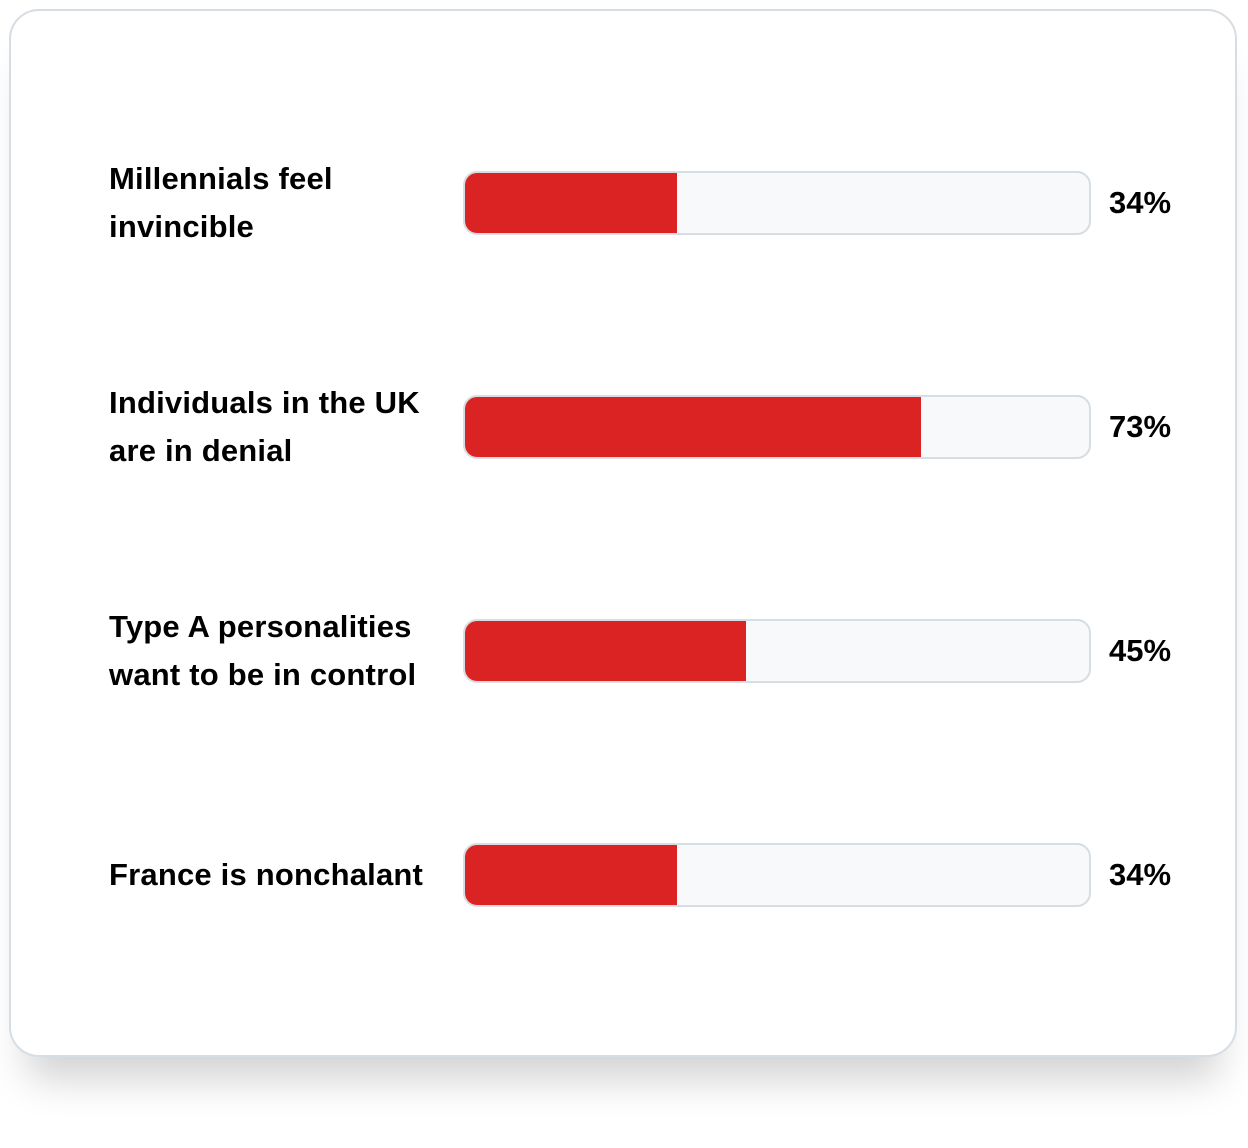 The image size is (1248, 1148). Describe the element at coordinates (1140, 426) in the screenshot. I see `bar-value-label: 73%` at that location.